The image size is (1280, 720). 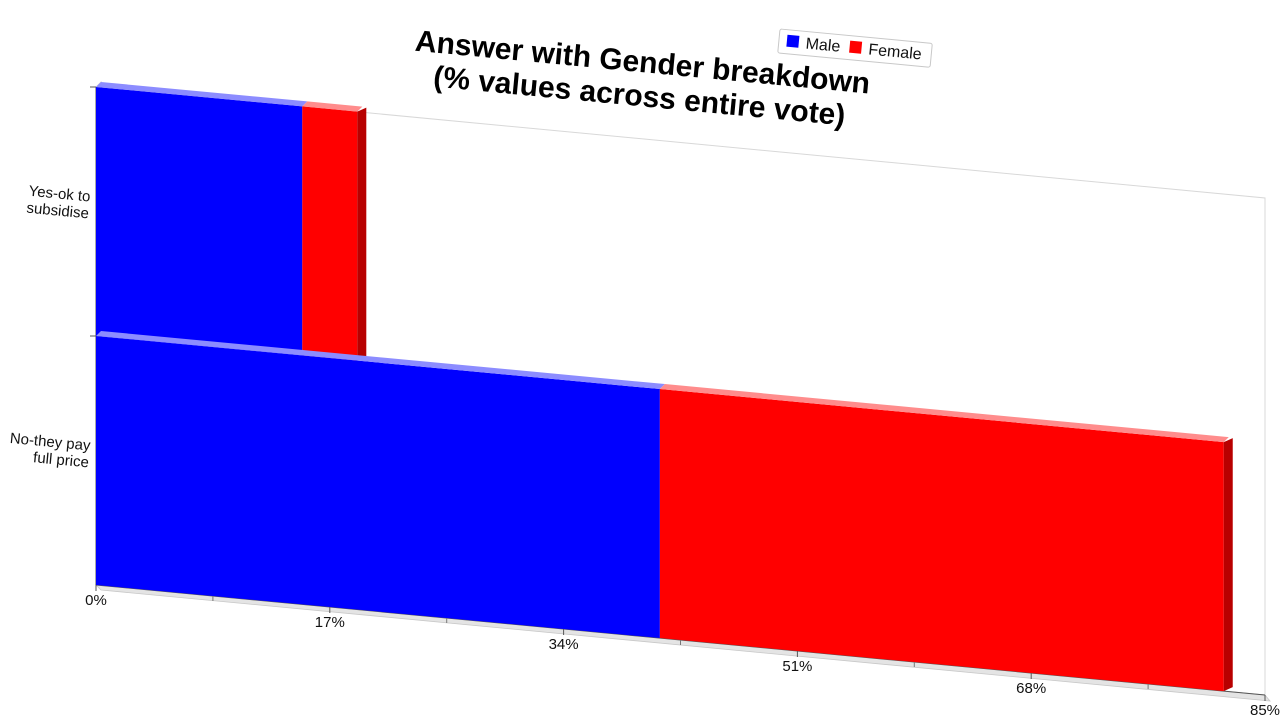 I want to click on x-tick-label-3: 51%, so click(x=797, y=666).